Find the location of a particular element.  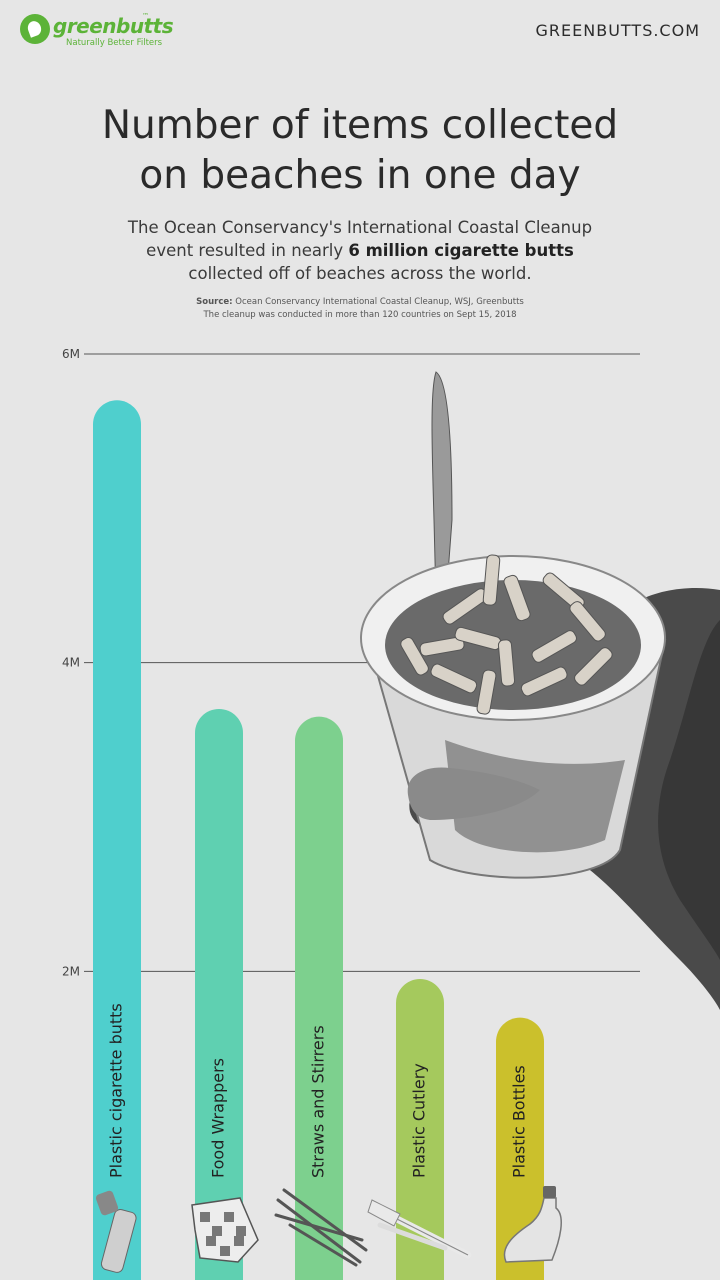

title-line-2: on beaches in one day is located at coordinates (360, 175).